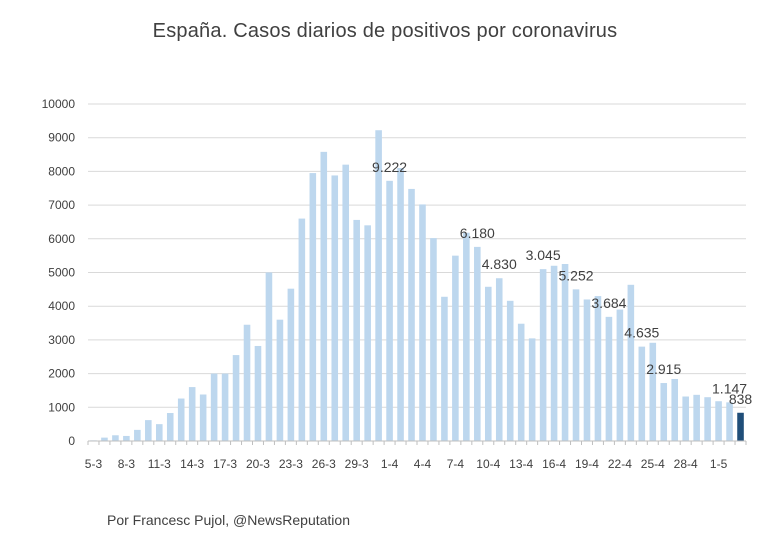 Image resolution: width=770 pixels, height=553 pixels. I want to click on y-tick-label: 7000, so click(61, 205).